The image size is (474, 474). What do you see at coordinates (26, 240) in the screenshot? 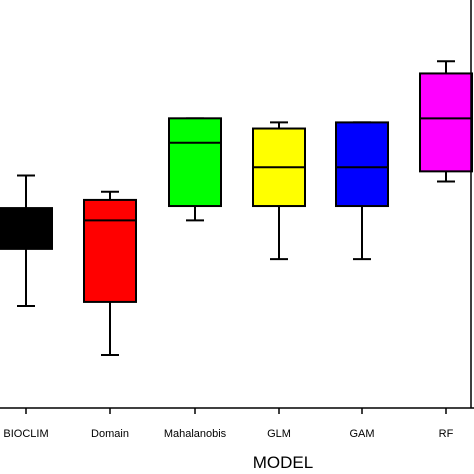
I see `box-group-bioclim` at bounding box center [26, 240].